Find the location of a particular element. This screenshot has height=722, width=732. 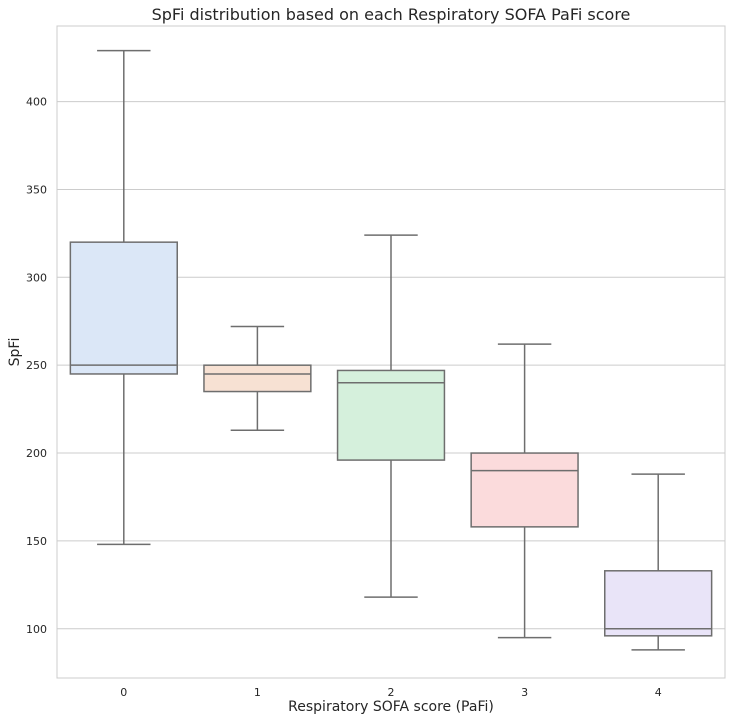

x-axis-label: Respiratory SOFA score (PaFi) is located at coordinates (391, 707).